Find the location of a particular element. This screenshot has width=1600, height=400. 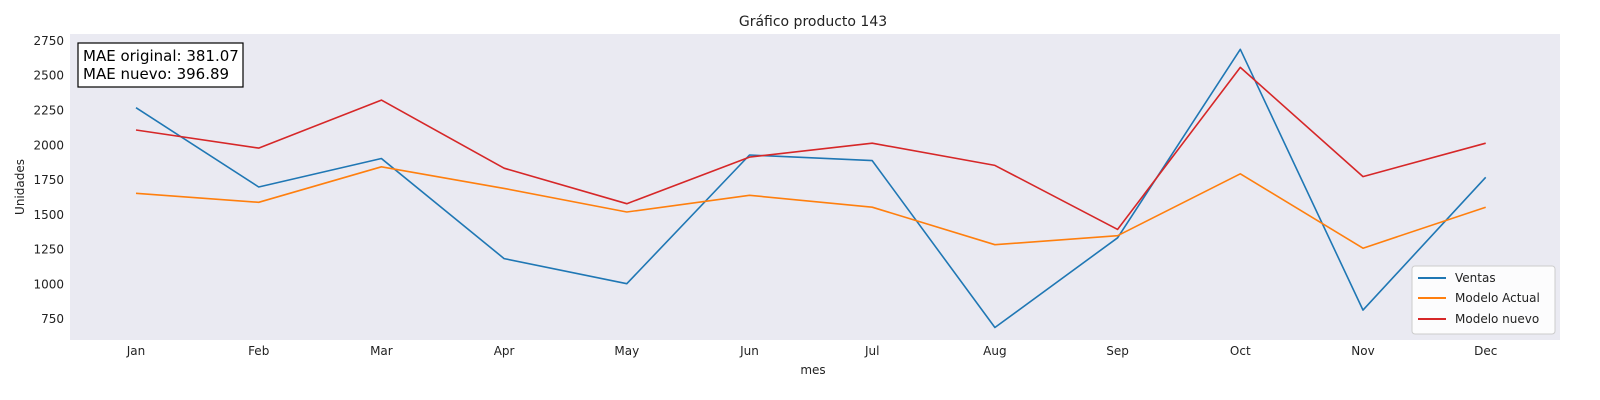

x-axis-ticks: Jan Feb Mar Apr May Jun Jul Aug Sep Oct Nov Dec is located at coordinates (812, 351).